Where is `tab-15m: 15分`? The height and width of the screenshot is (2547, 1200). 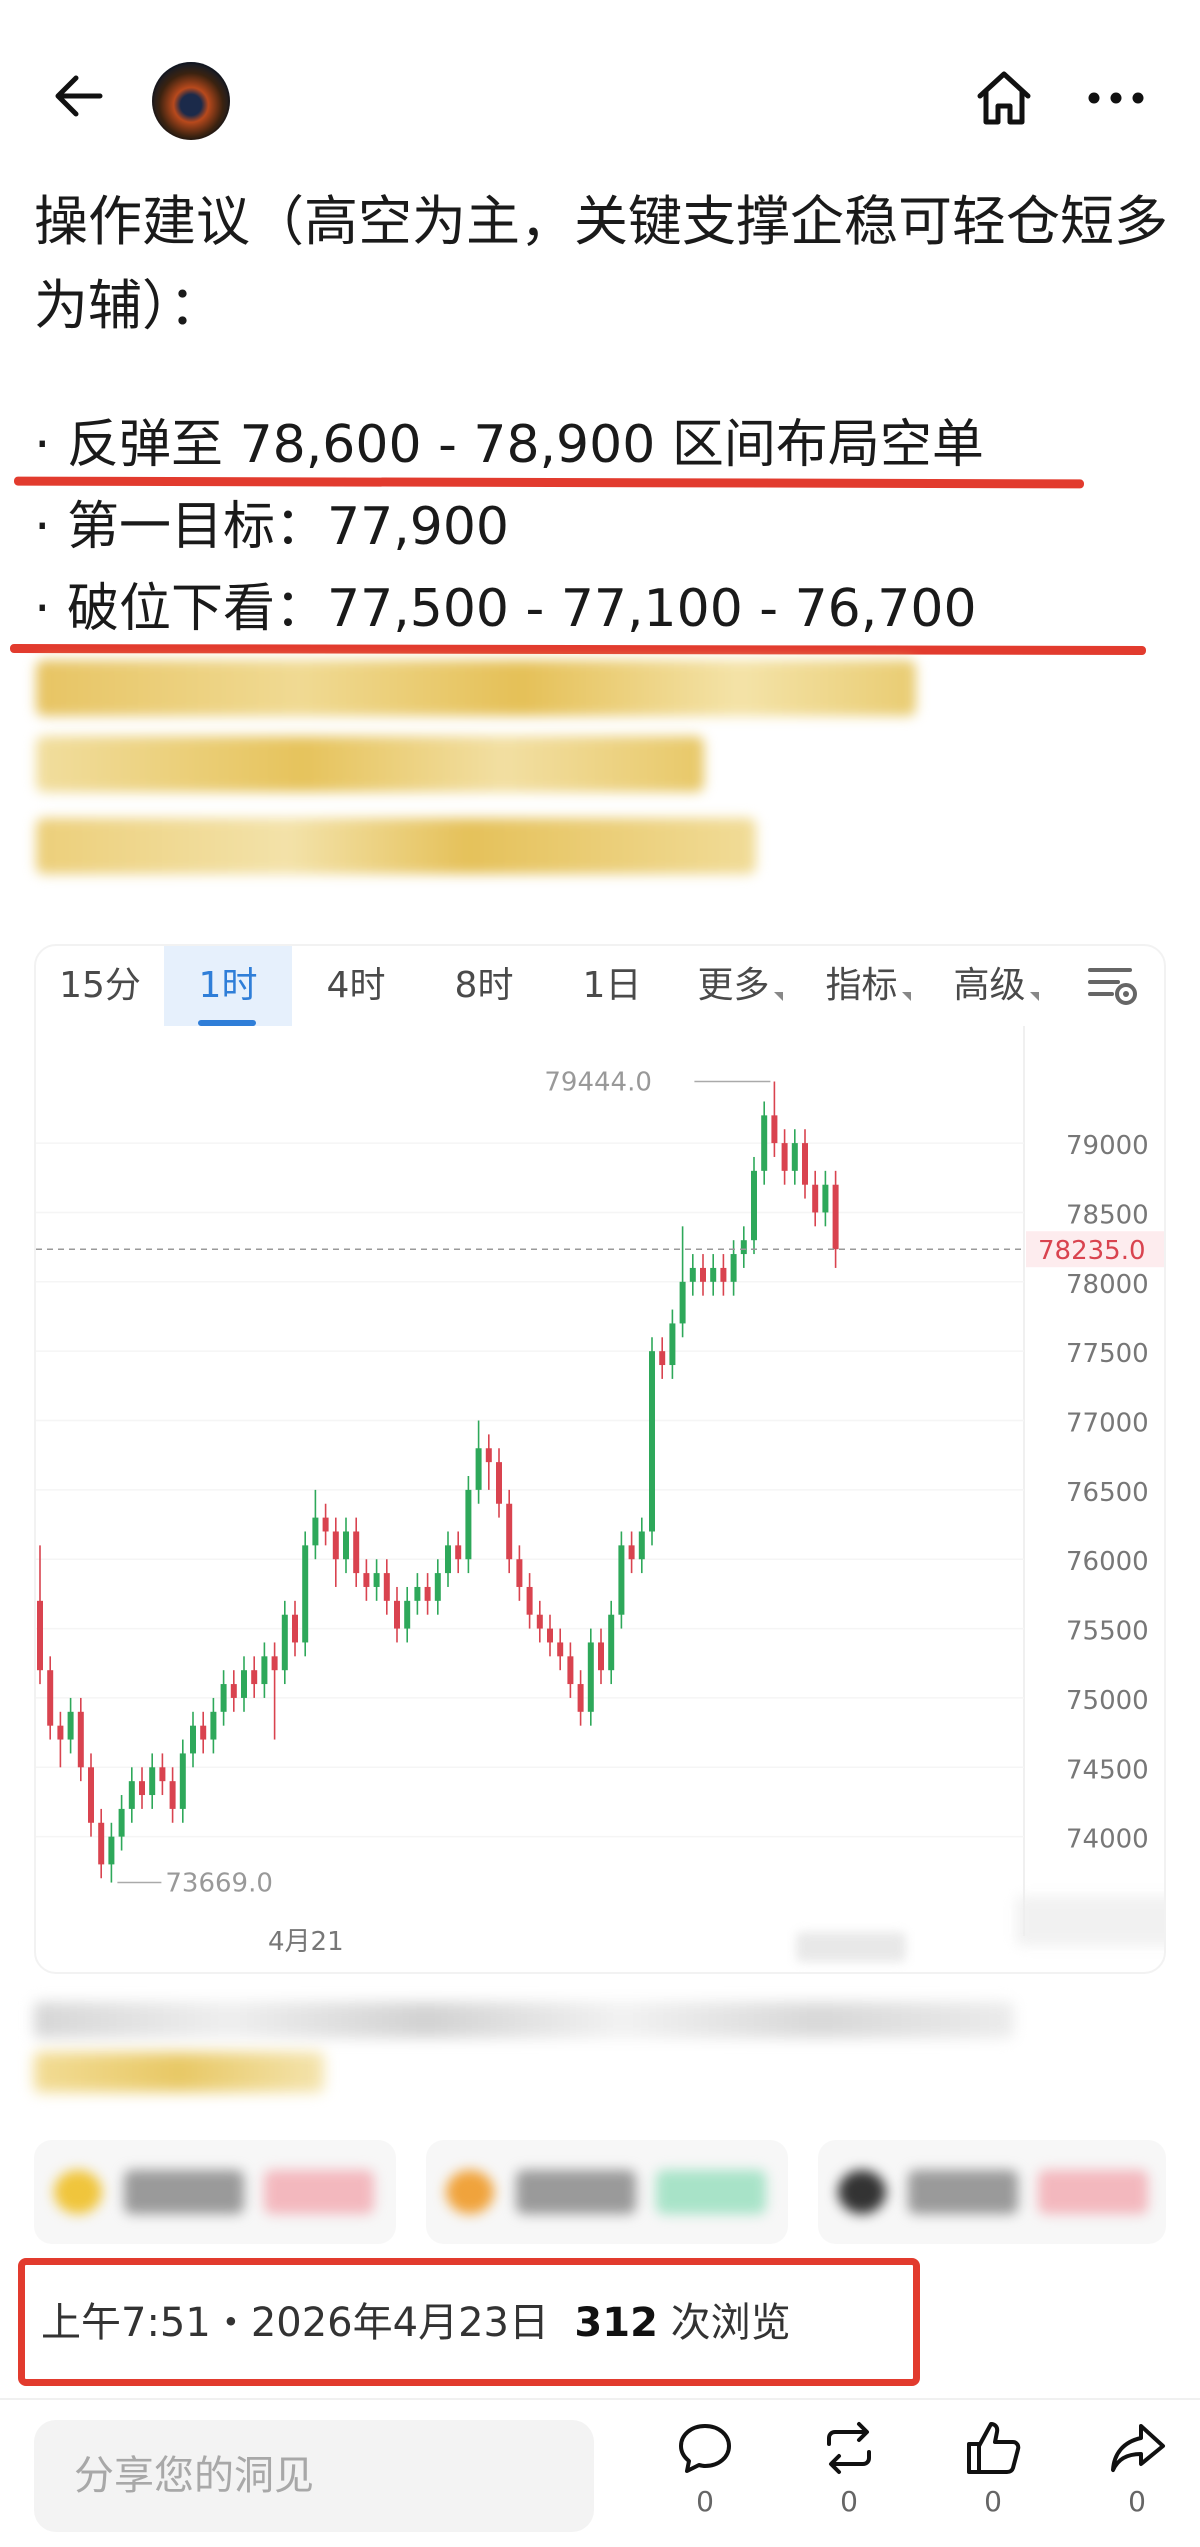
tab-15m: 15分 is located at coordinates (100, 985).